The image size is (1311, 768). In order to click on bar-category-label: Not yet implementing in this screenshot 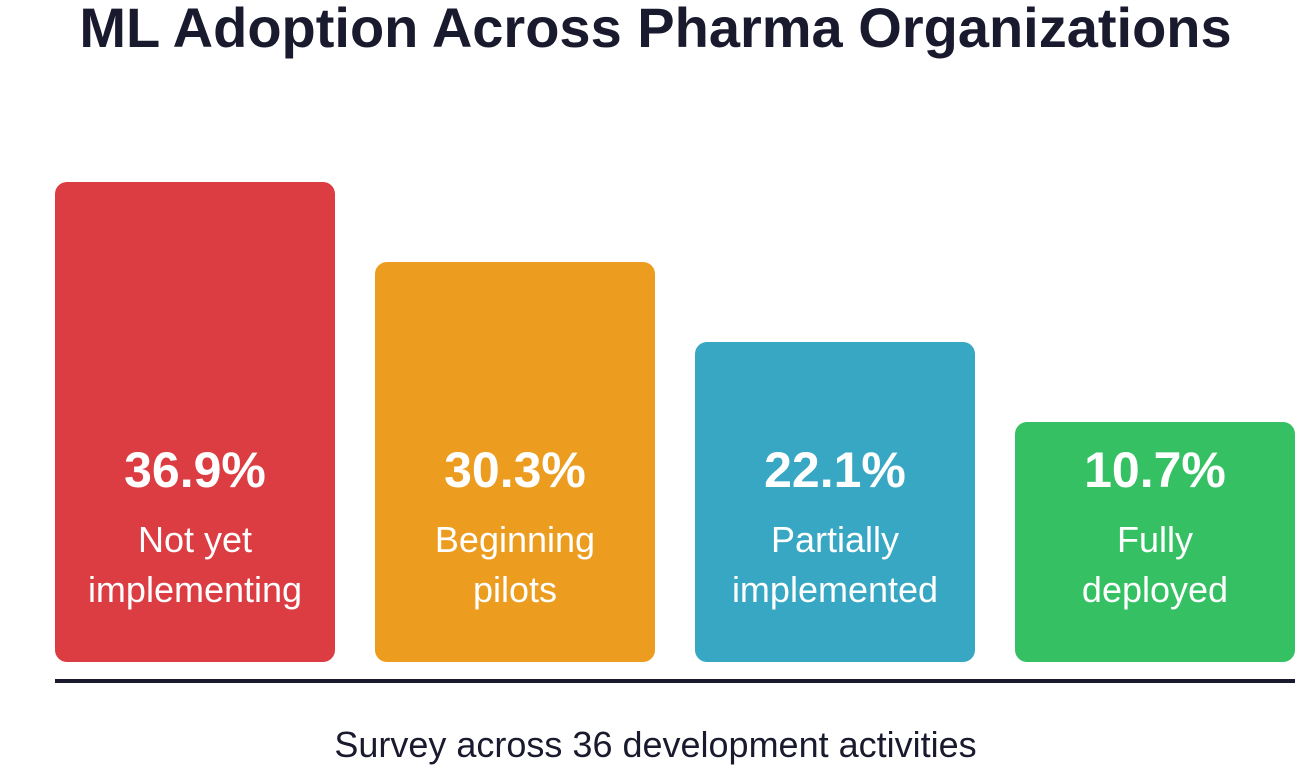, I will do `click(195, 564)`.